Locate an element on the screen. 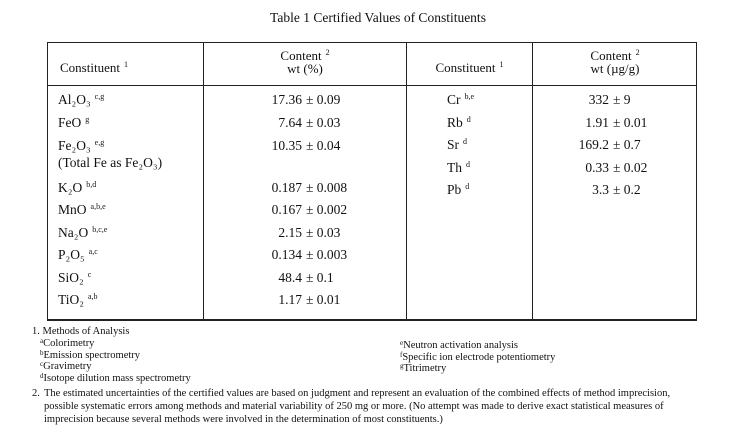 The width and height of the screenshot is (756, 437). method-refs: b,e is located at coordinates (469, 96).